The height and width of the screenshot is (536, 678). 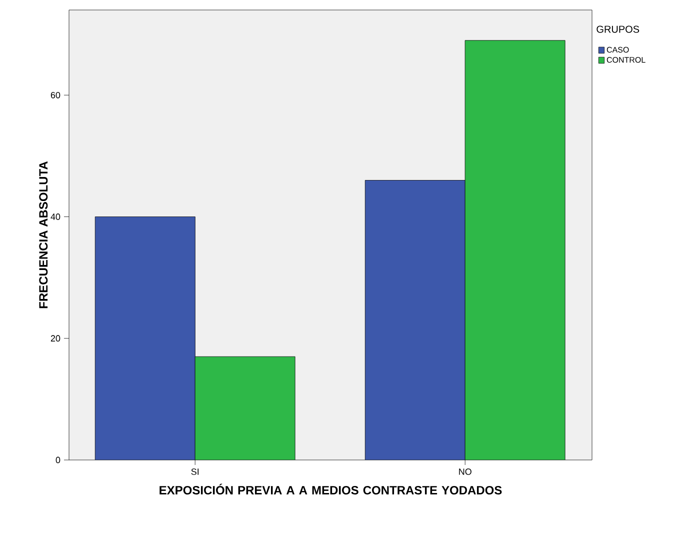 I want to click on x-tick-label: SI, so click(x=195, y=471).